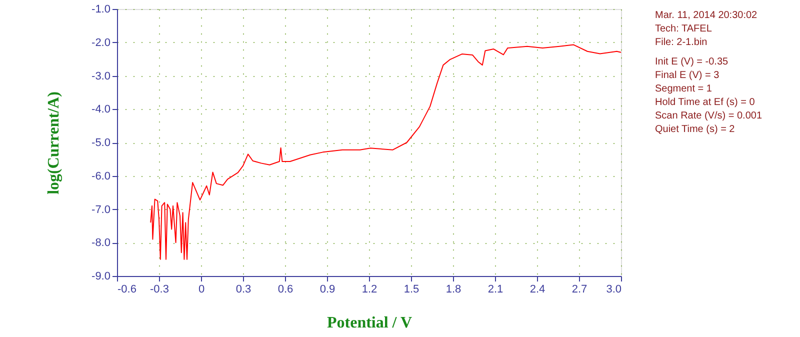 The height and width of the screenshot is (337, 800). Describe the element at coordinates (708, 116) in the screenshot. I see `text: Scan Rate (V/s) = 0.001` at that location.